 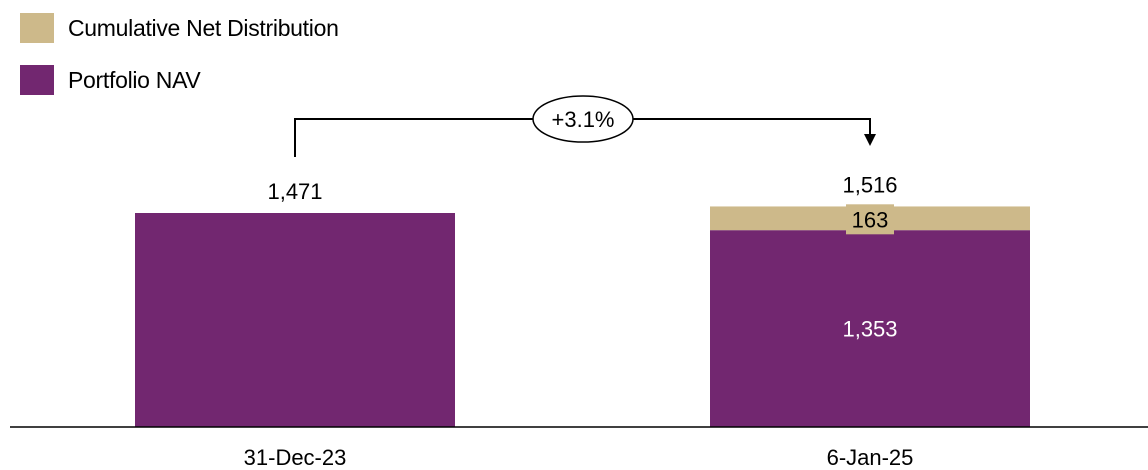 I want to click on legend-item-portfolio-nav: Portfolio NAV, so click(x=110, y=80).